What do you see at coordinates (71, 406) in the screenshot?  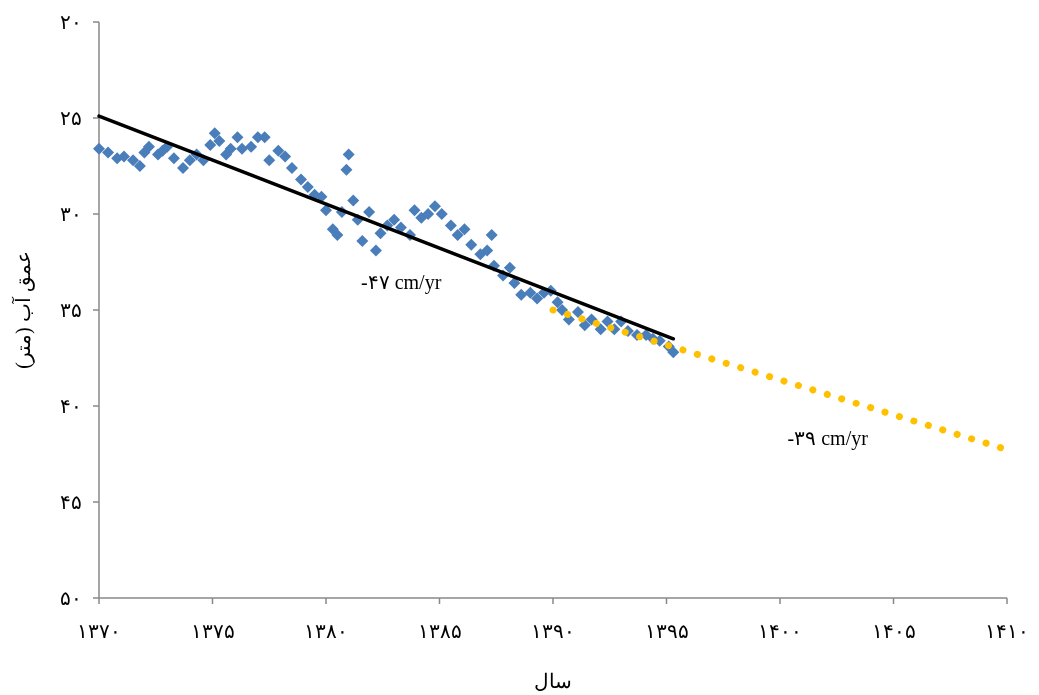 I see `y-tick-label: ۴۰` at bounding box center [71, 406].